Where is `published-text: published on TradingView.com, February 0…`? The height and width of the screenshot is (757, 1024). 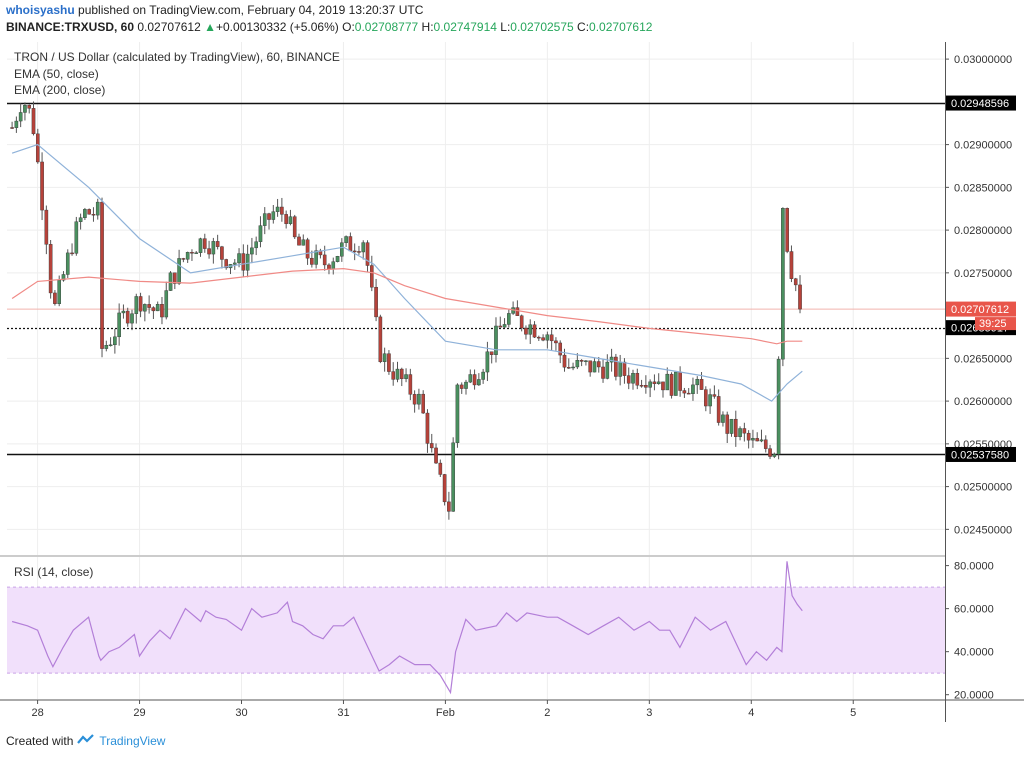 published-text: published on TradingView.com, February 0… is located at coordinates (251, 10).